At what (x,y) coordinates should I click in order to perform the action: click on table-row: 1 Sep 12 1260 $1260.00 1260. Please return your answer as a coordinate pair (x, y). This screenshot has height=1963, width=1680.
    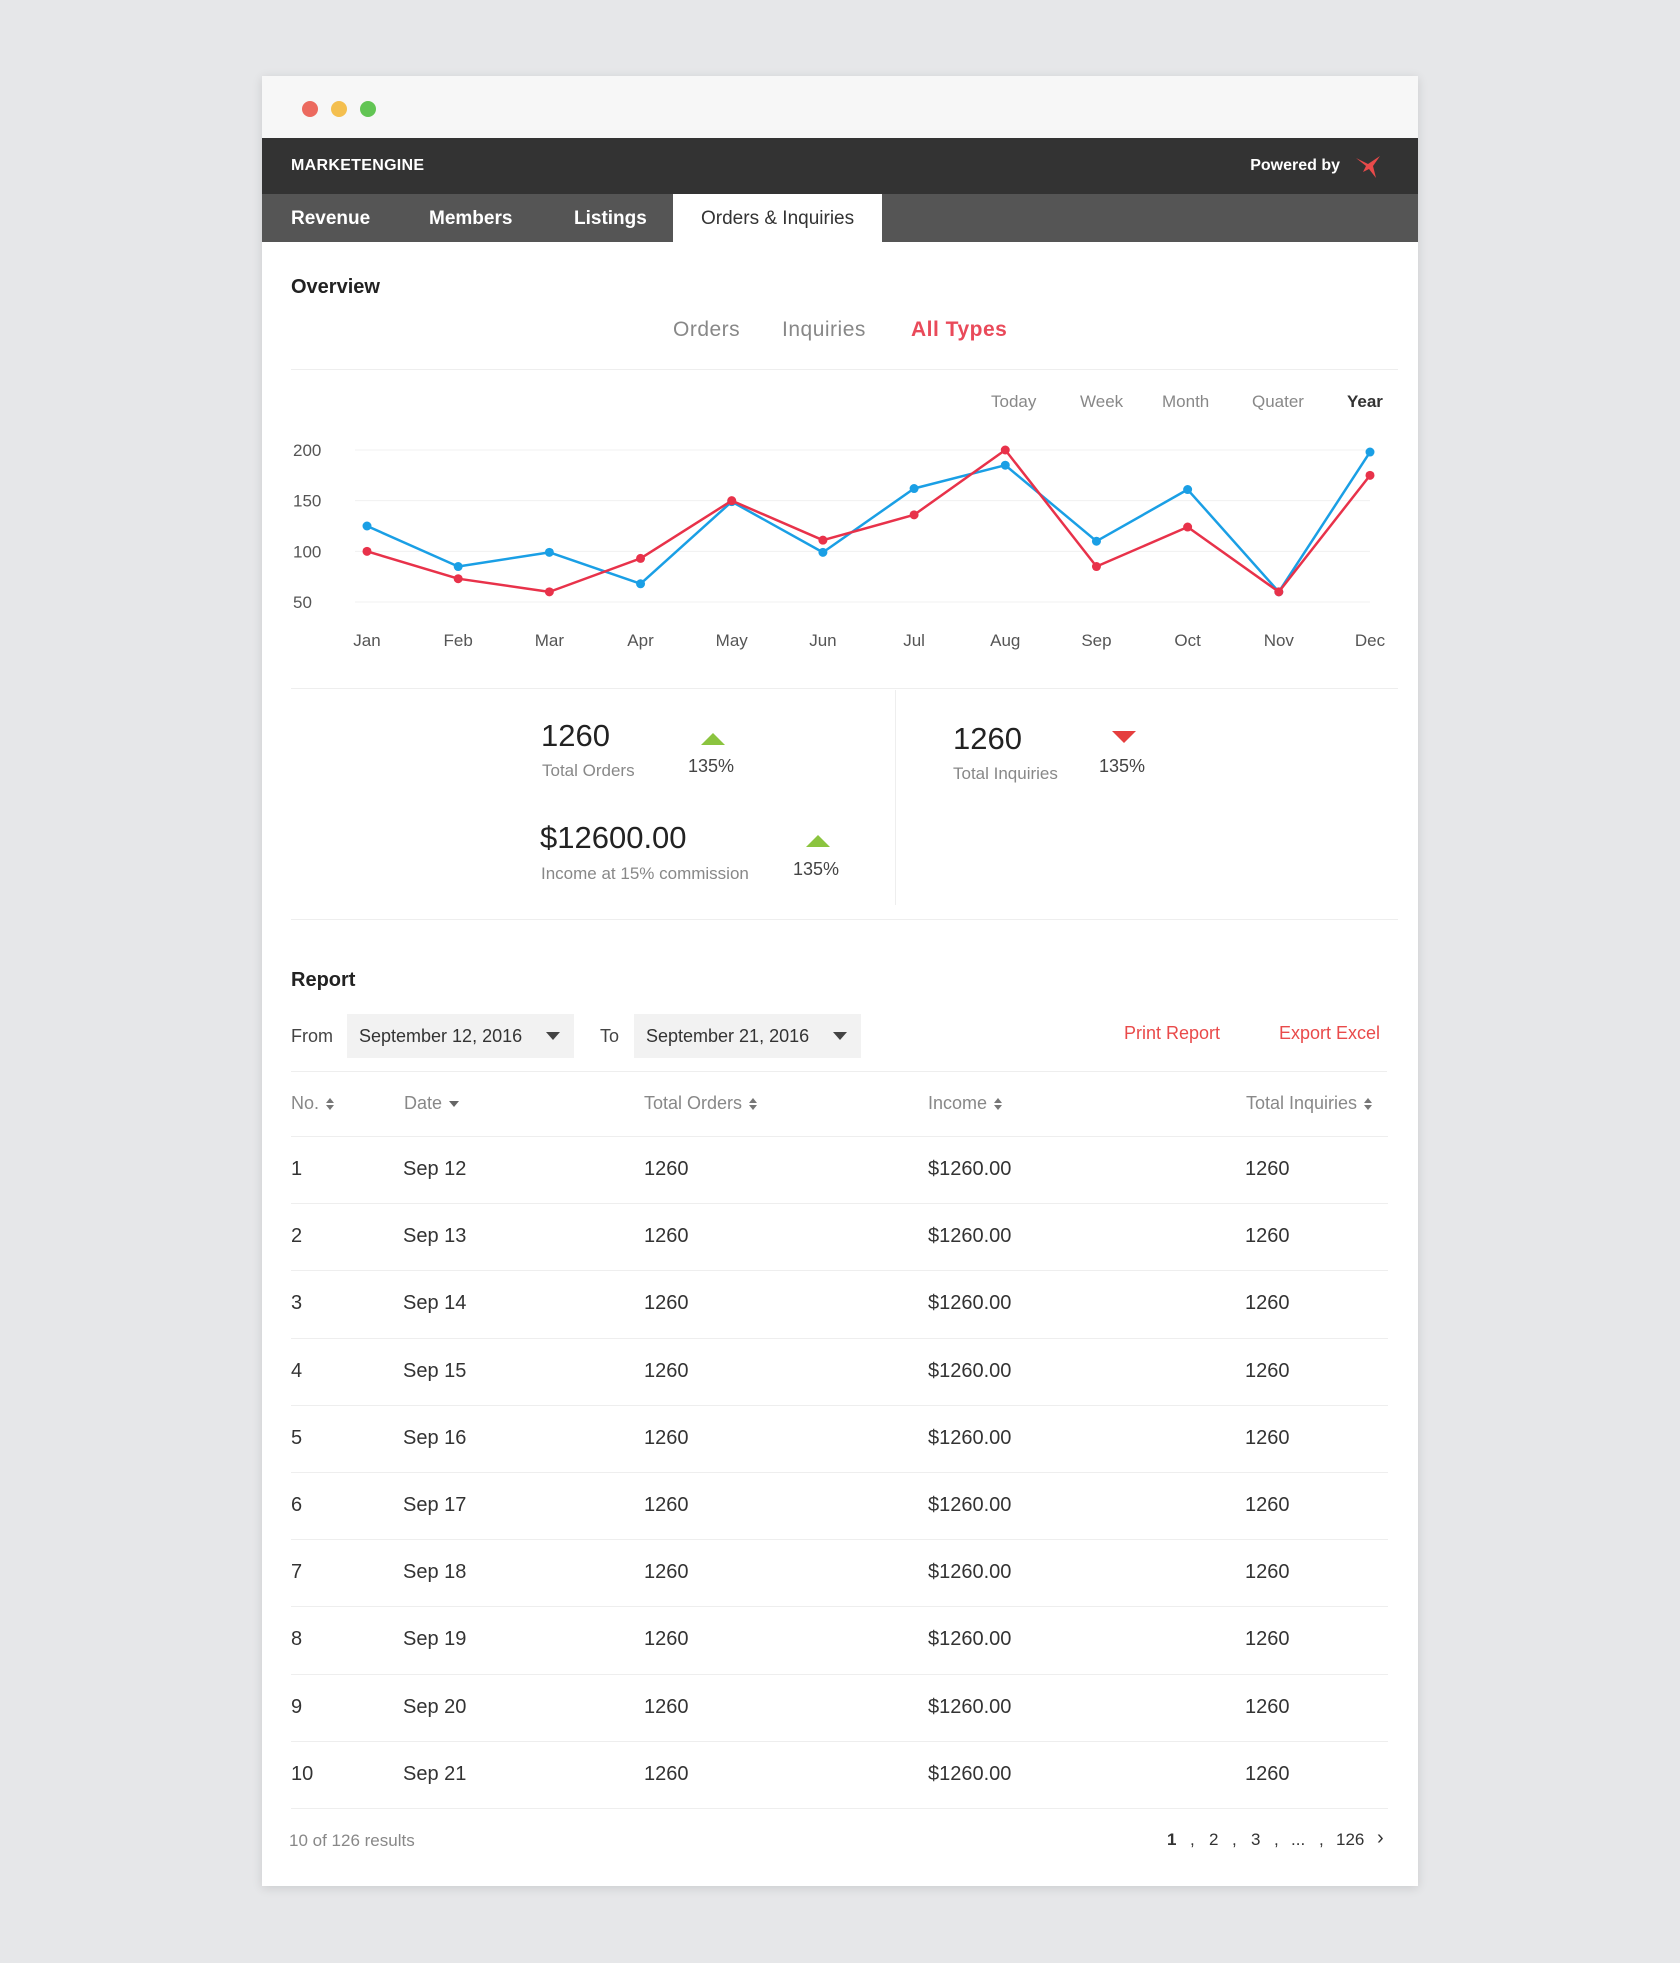
    Looking at the image, I should click on (839, 1169).